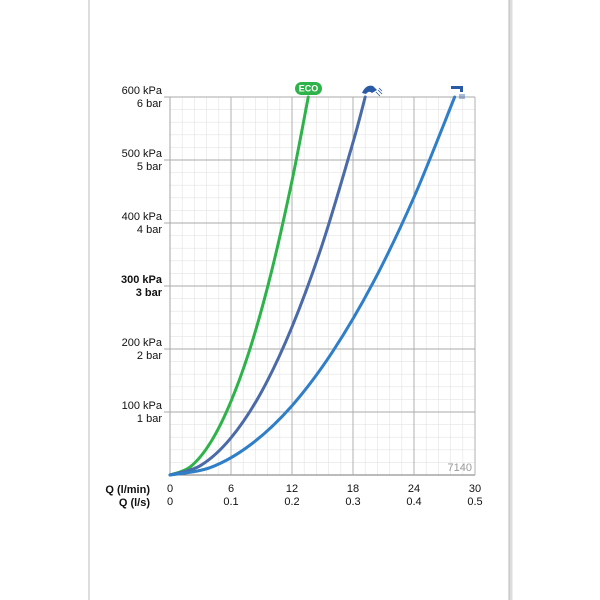 The height and width of the screenshot is (600, 600). I want to click on tap-icon, so click(458, 92).